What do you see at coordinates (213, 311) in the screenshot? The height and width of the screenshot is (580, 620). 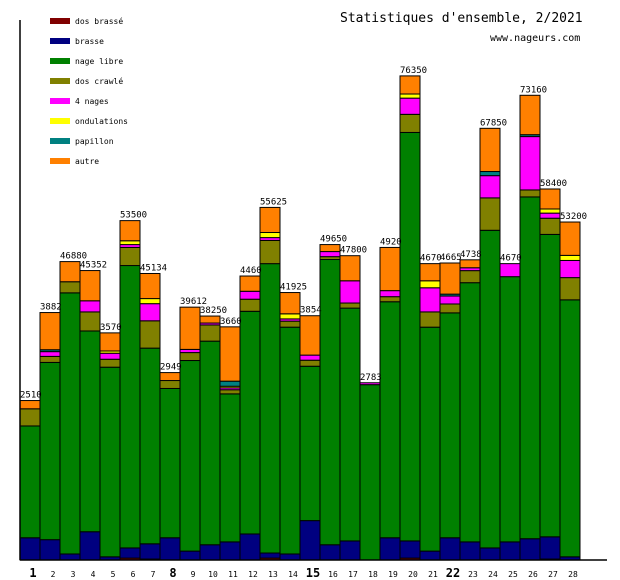 I see `total-label: 38250` at bounding box center [213, 311].